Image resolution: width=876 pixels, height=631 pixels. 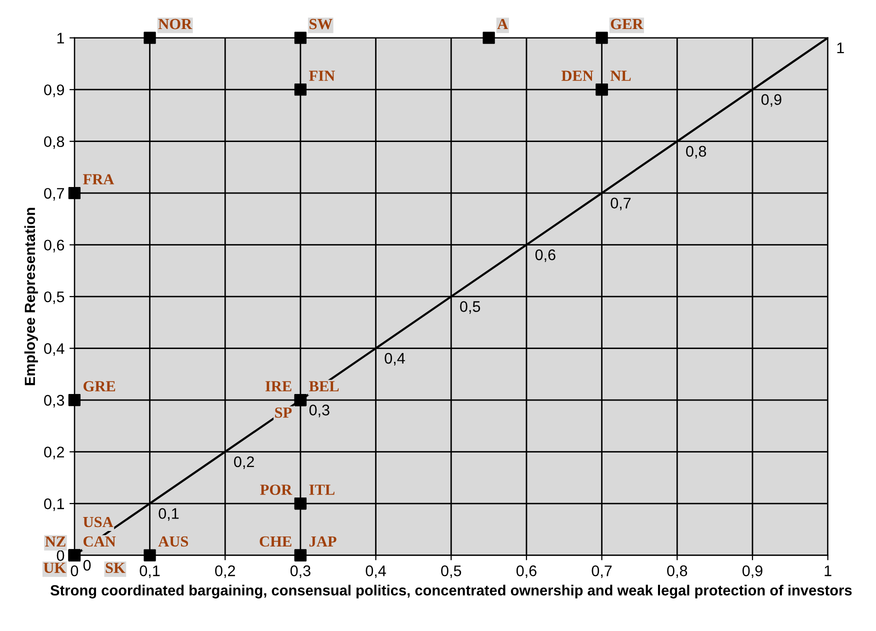 What do you see at coordinates (627, 24) in the screenshot?
I see `annotation: GER` at bounding box center [627, 24].